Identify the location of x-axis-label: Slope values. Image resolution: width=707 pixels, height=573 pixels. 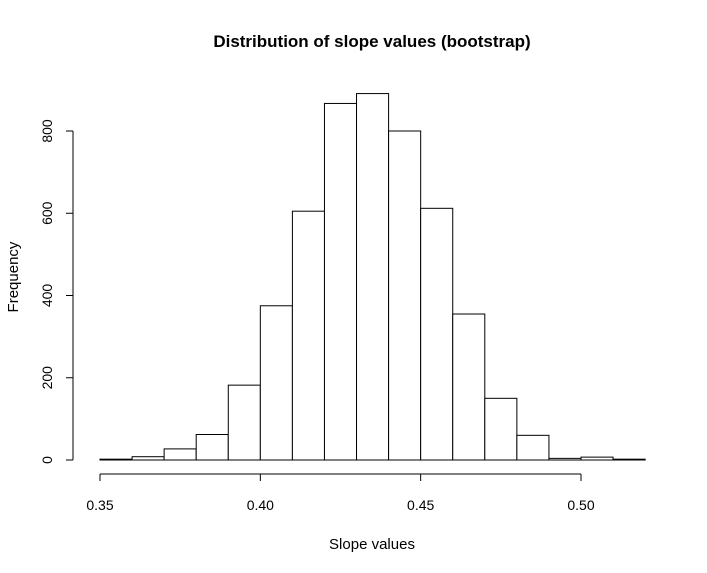
(372, 544).